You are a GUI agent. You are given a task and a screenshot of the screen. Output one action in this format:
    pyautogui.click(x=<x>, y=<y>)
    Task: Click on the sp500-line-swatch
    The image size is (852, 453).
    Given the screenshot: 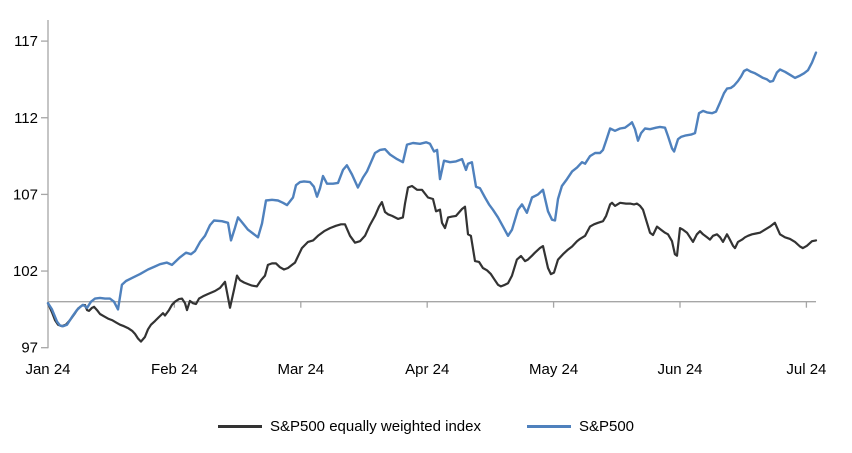 What is the action you would take?
    pyautogui.click(x=548, y=426)
    